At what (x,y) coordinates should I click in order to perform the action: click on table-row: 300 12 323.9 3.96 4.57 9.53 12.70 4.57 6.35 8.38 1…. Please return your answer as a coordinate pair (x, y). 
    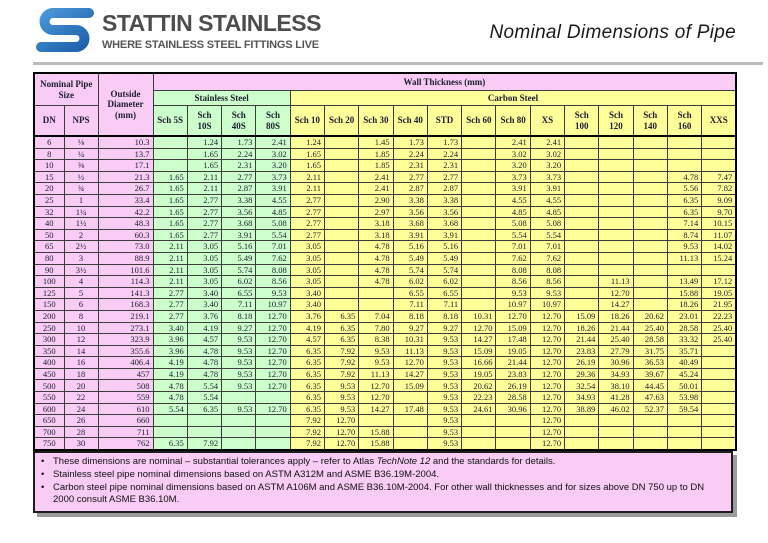
    Looking at the image, I should click on (385, 339).